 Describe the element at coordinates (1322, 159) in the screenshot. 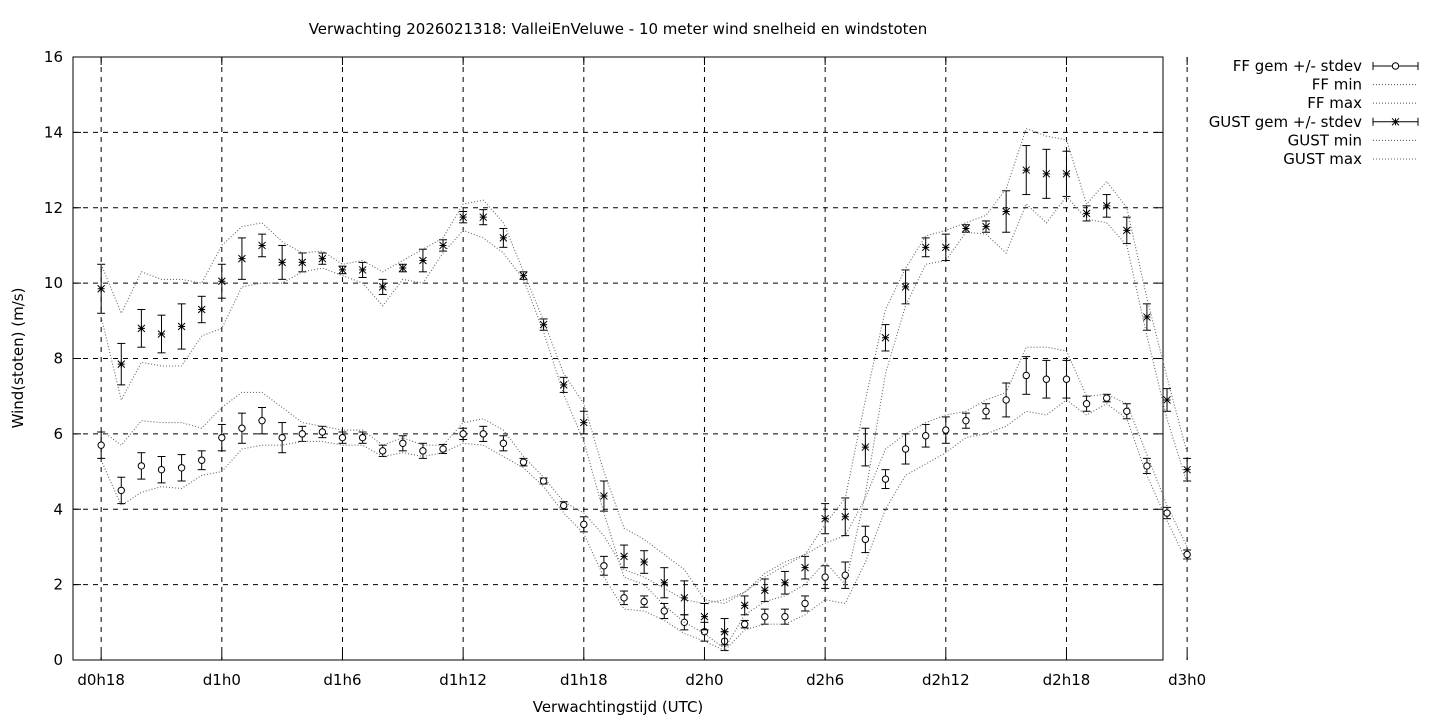

I see `legend-label: GUST max` at that location.